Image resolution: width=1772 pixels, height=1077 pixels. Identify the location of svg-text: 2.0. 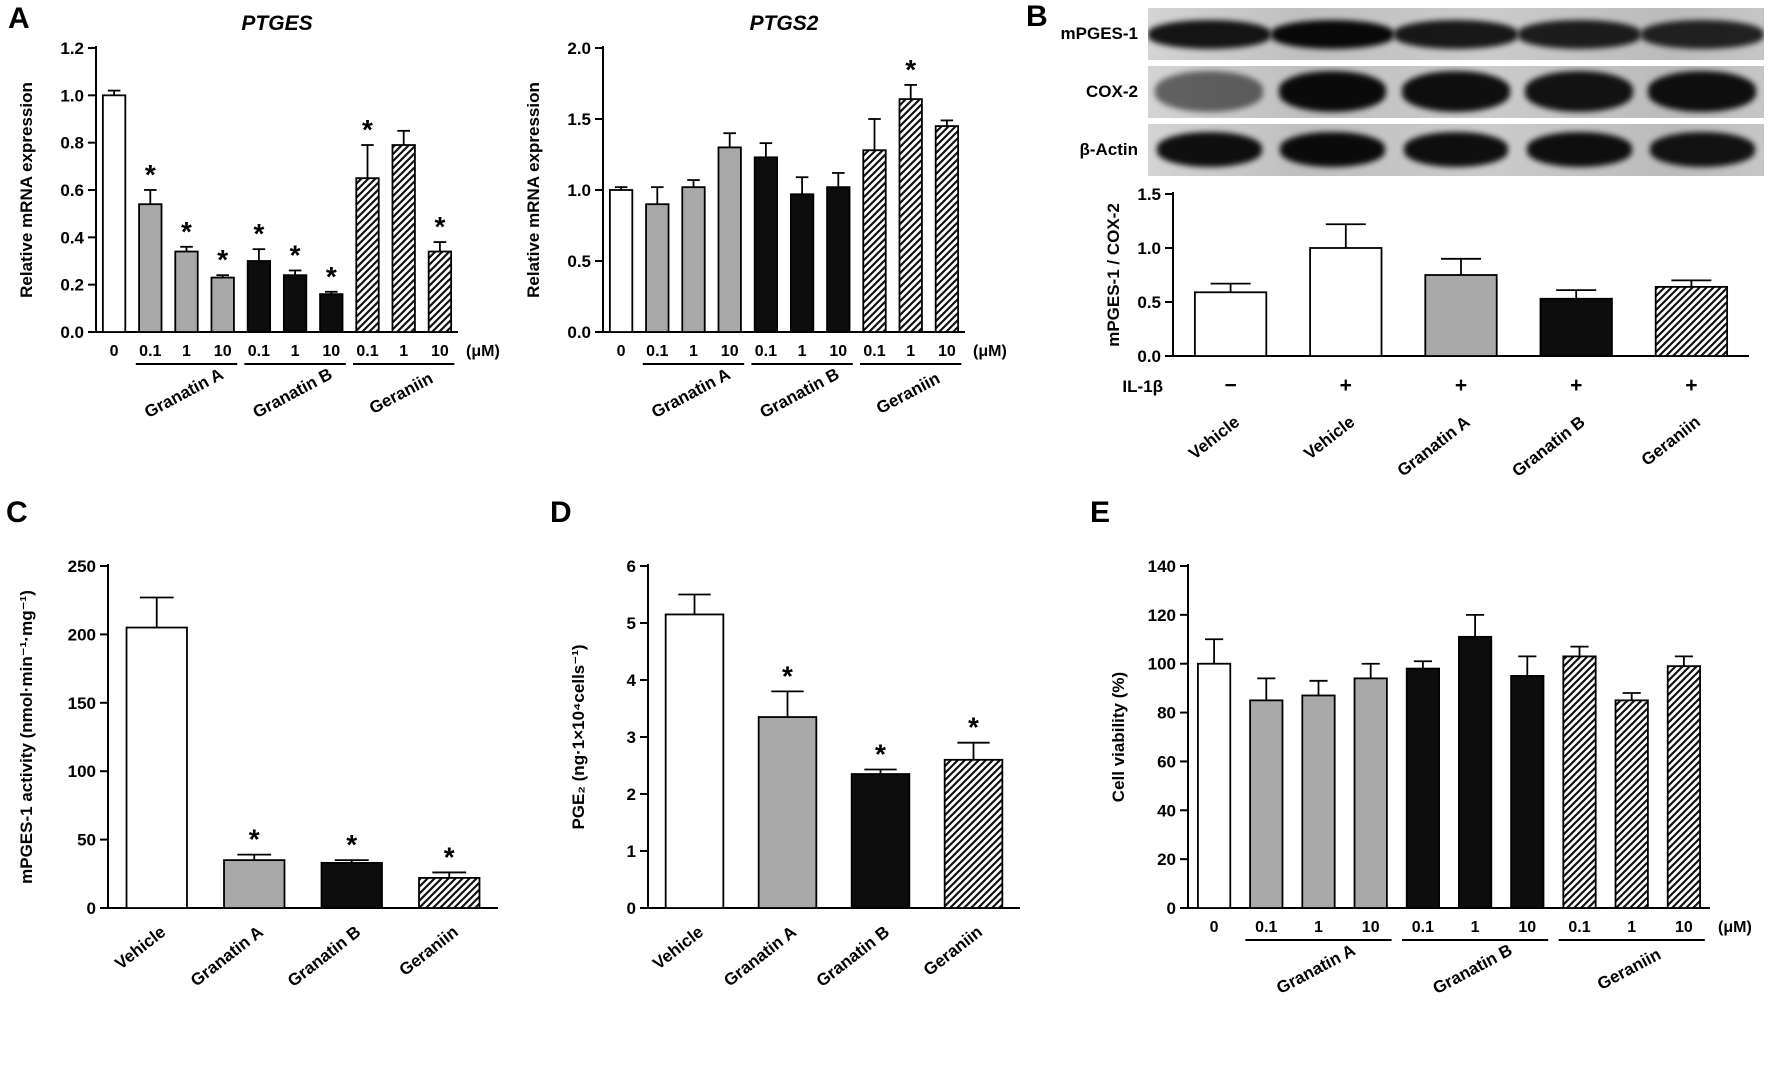
(579, 48).